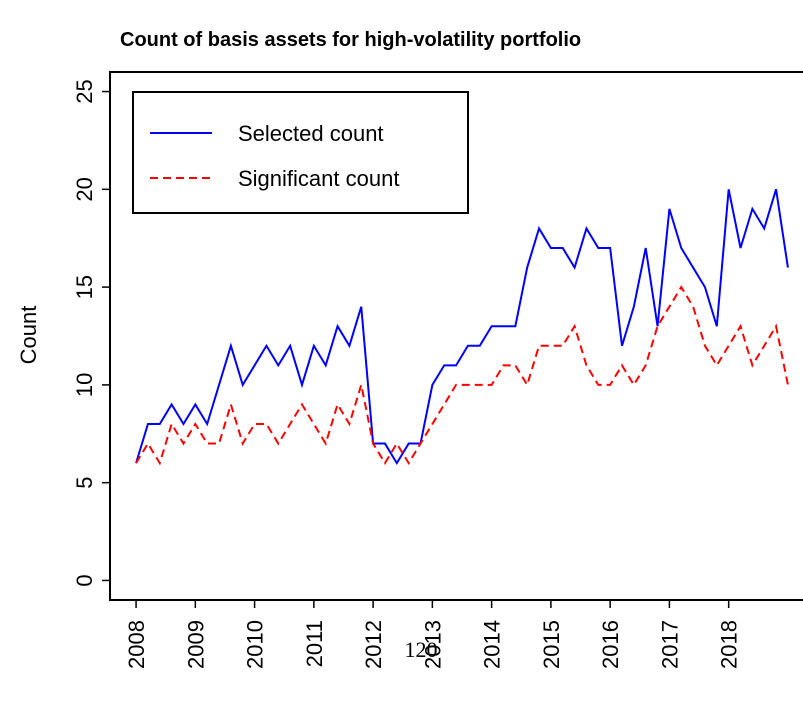 Image resolution: width=803 pixels, height=702 pixels. Describe the element at coordinates (84, 580) in the screenshot. I see `y-tick-label: 0` at that location.